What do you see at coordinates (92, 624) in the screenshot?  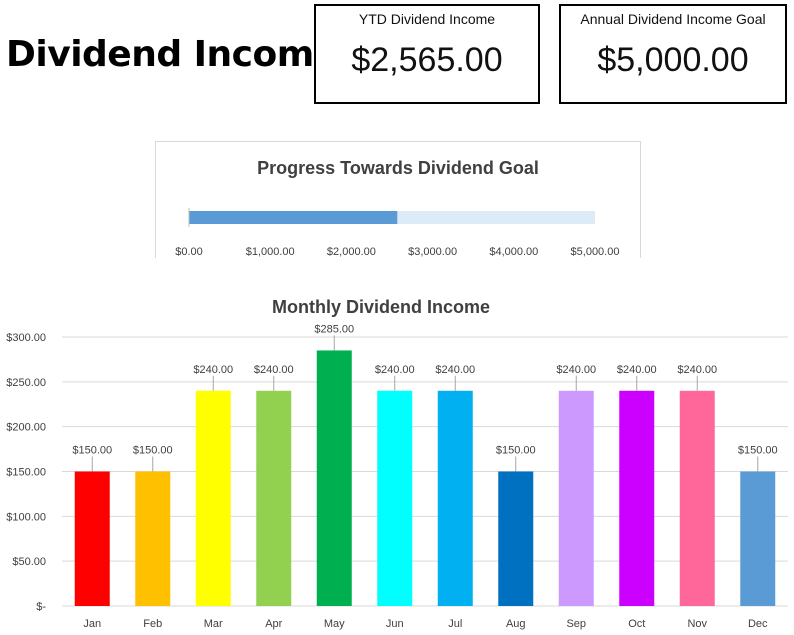 I see `x-tick-label: Jan` at bounding box center [92, 624].